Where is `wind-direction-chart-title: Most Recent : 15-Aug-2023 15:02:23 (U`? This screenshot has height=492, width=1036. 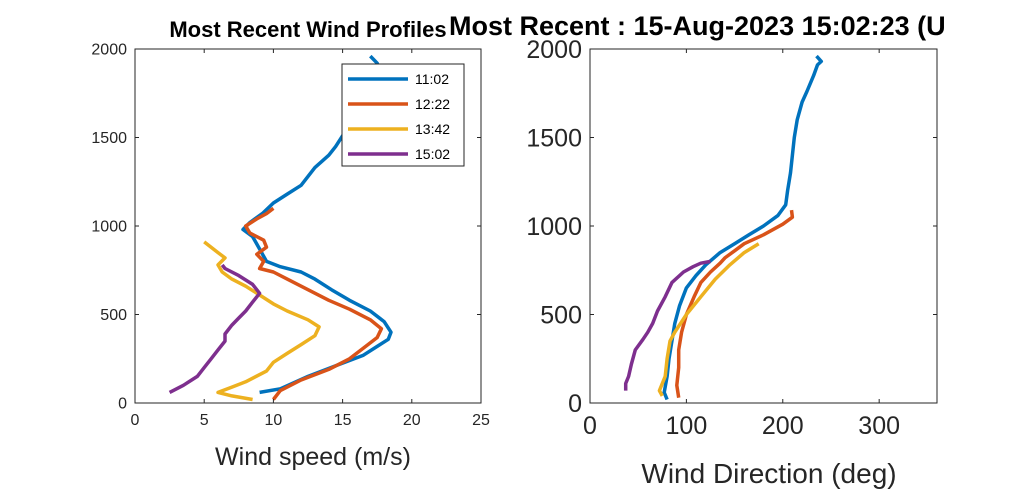
wind-direction-chart-title: Most Recent : 15-Aug-2023 15:02:23 (U is located at coordinates (697, 26).